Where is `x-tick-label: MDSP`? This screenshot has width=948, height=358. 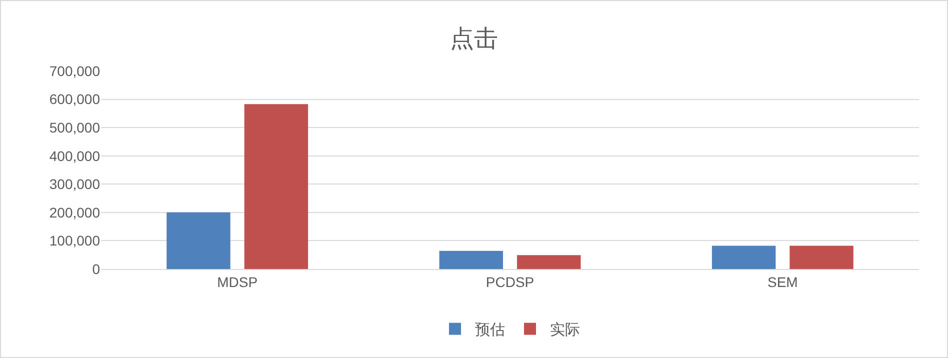
x-tick-label: MDSP is located at coordinates (237, 282).